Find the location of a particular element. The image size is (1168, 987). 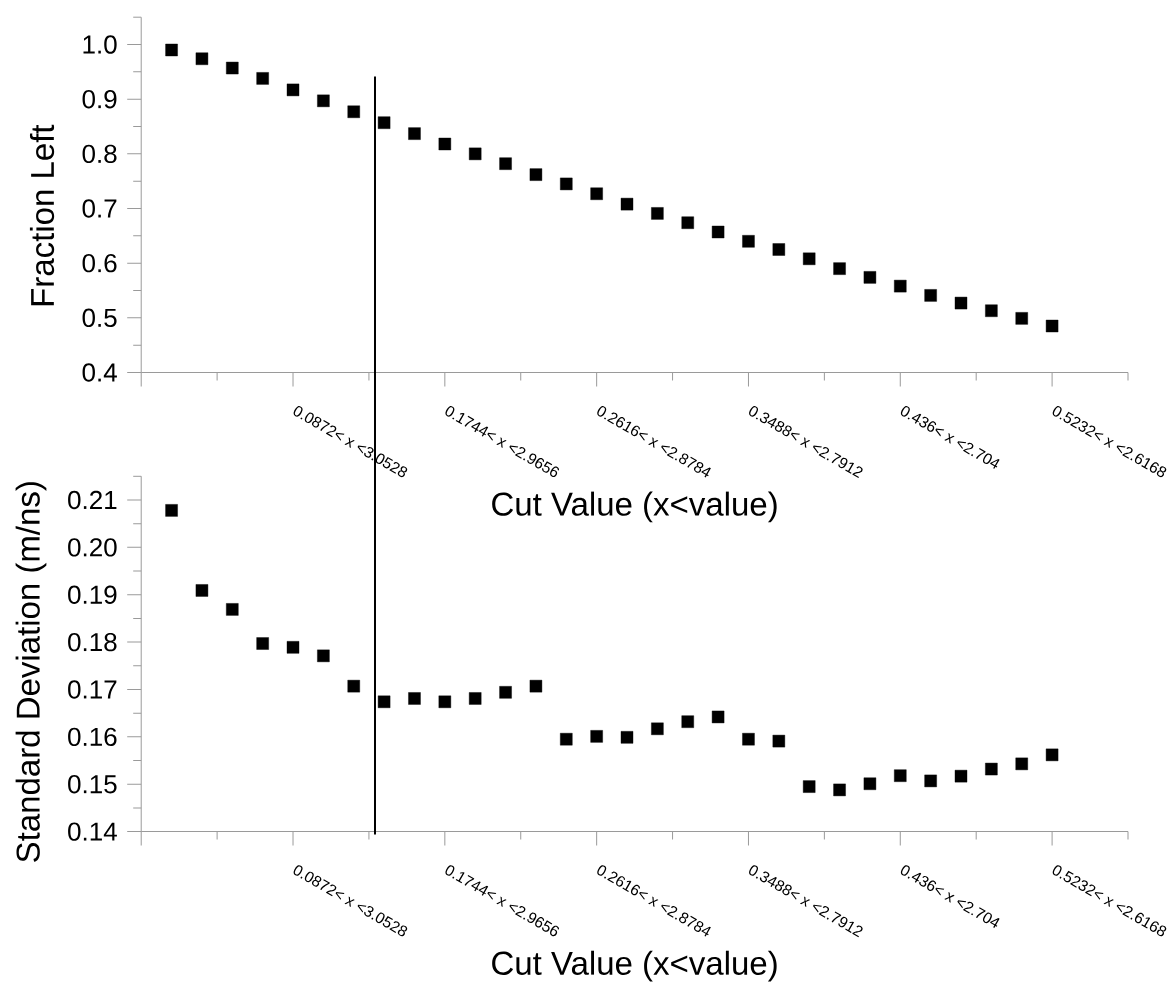

y-tick-label: 0.14 is located at coordinates (92, 831).